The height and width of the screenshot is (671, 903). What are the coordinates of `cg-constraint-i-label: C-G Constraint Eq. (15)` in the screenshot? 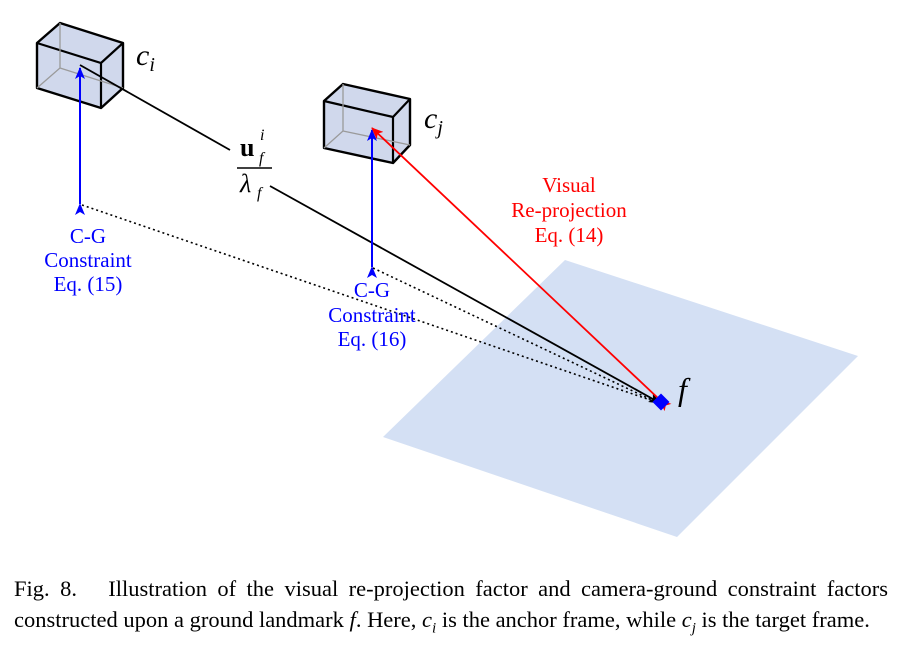 It's located at (88, 260).